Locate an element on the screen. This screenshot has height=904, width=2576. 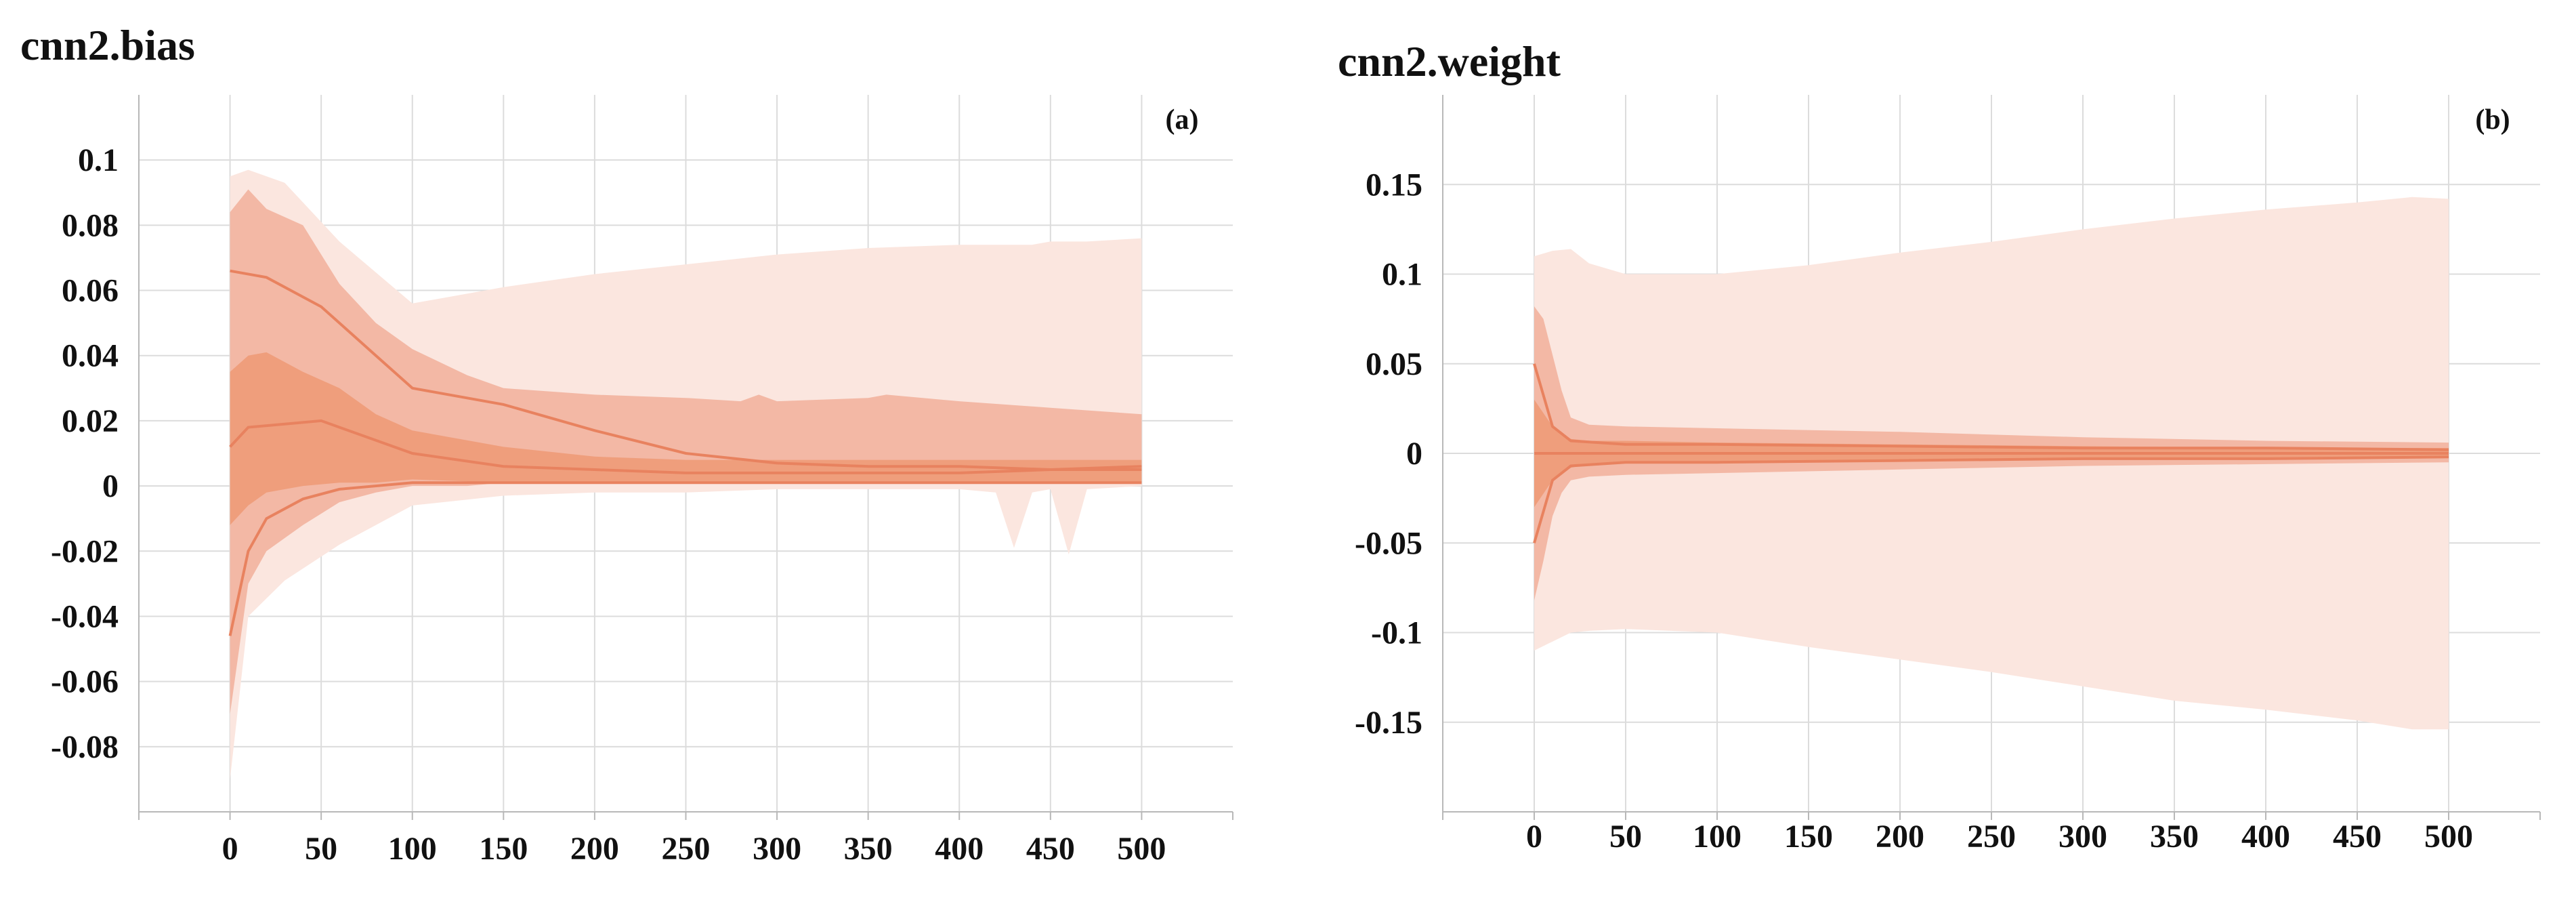
chart-b-x-tick-label: 450 is located at coordinates (2357, 837).